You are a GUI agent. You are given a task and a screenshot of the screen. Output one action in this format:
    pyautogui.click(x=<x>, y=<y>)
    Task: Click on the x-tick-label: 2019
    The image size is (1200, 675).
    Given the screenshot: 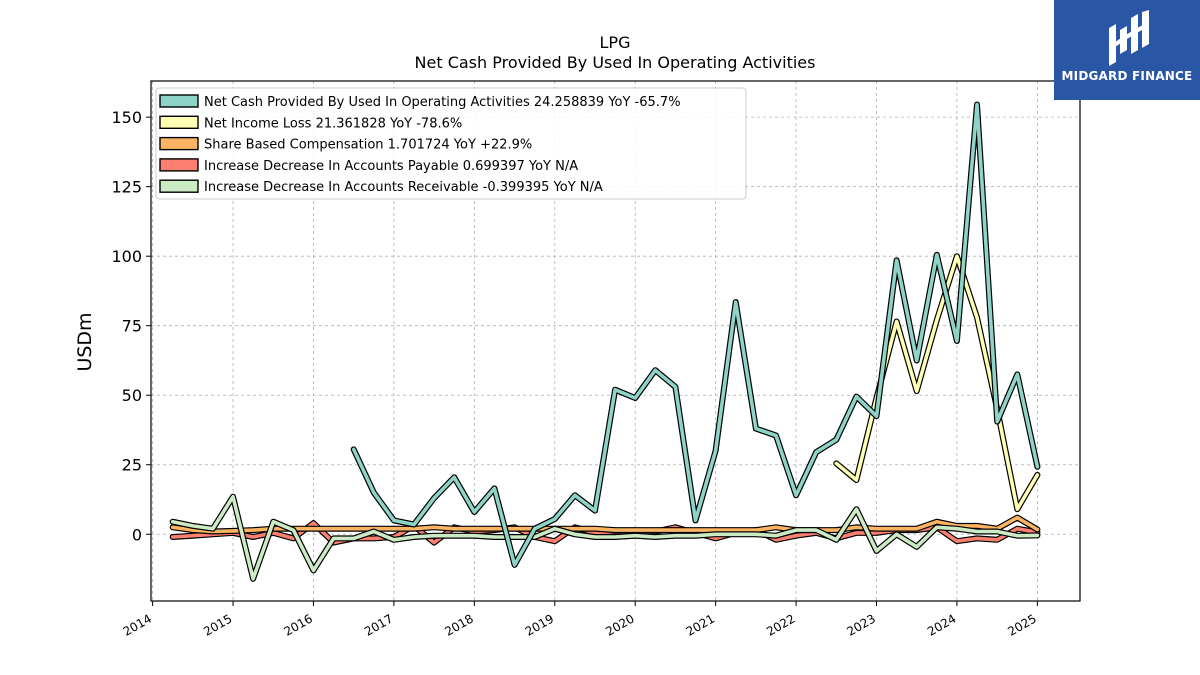 What is the action you would take?
    pyautogui.click(x=539, y=624)
    